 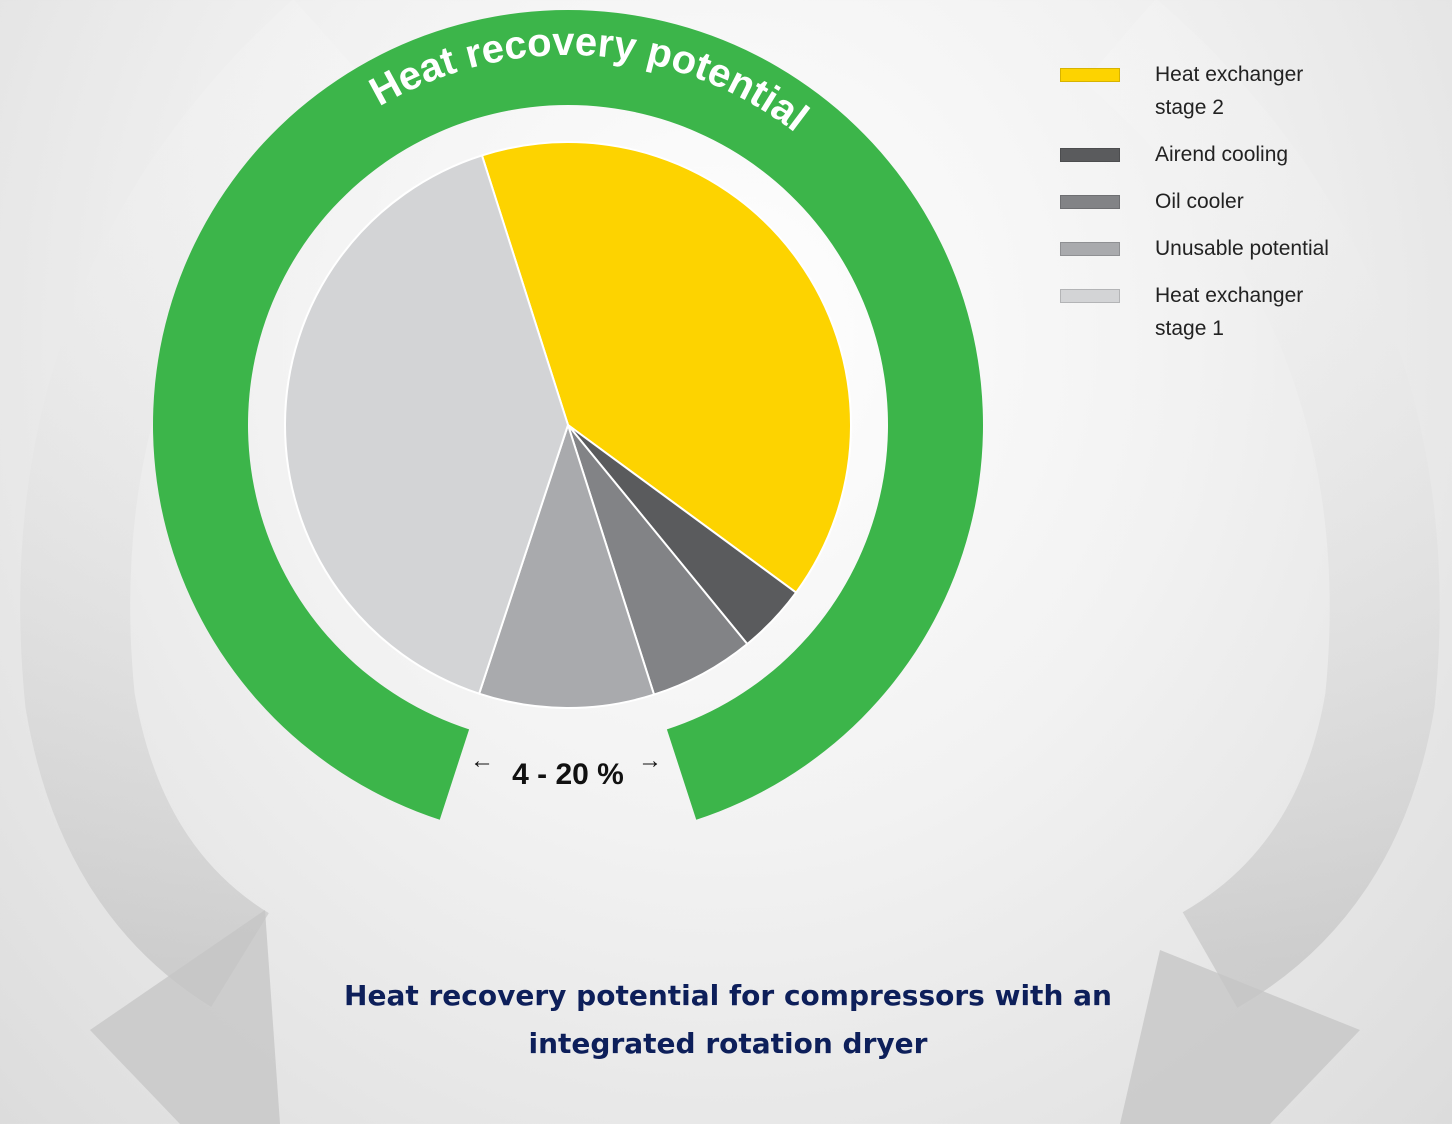 What do you see at coordinates (1229, 312) in the screenshot?
I see `legend-label: Heat exchanger stage 1` at bounding box center [1229, 312].